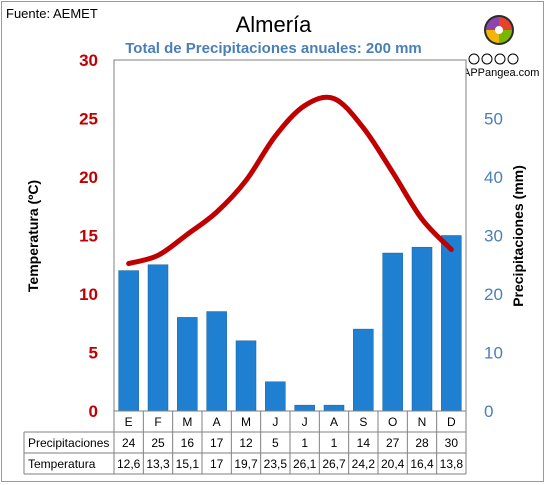 The height and width of the screenshot is (485, 547). I want to click on y-left-tick-label: 10, so click(88, 294).